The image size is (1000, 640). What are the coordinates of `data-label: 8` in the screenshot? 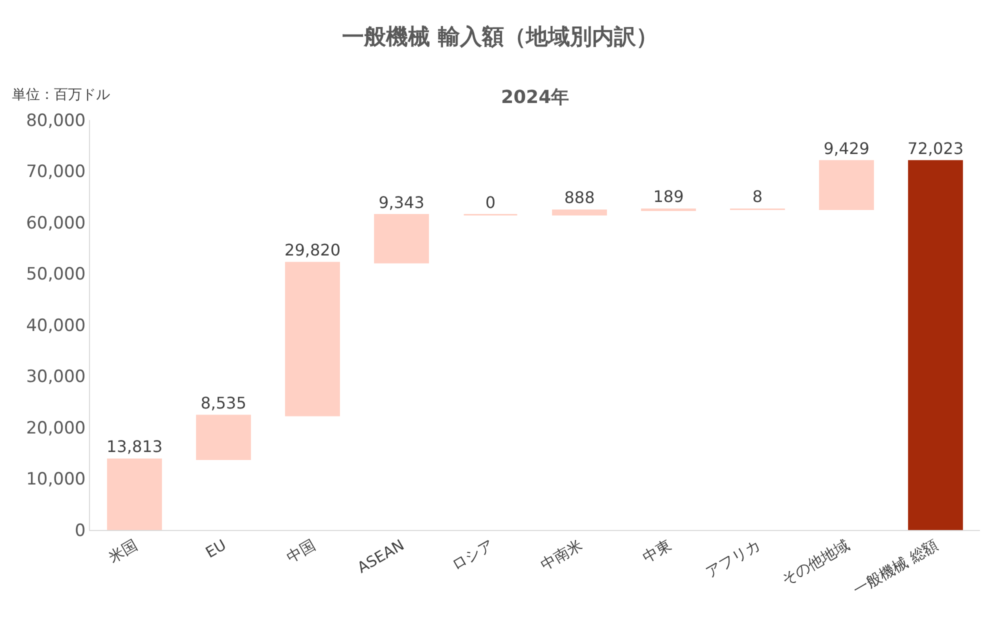 It's located at (757, 196).